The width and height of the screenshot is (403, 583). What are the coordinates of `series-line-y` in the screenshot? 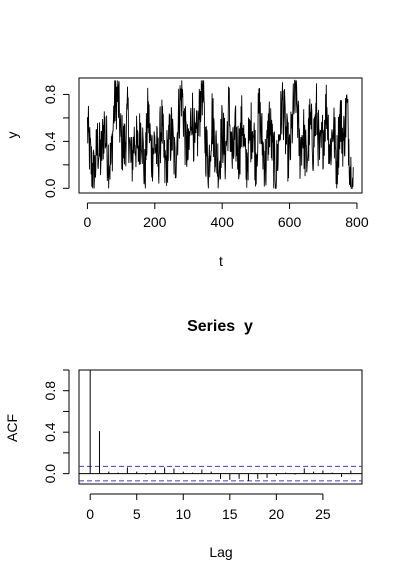 It's located at (220, 134).